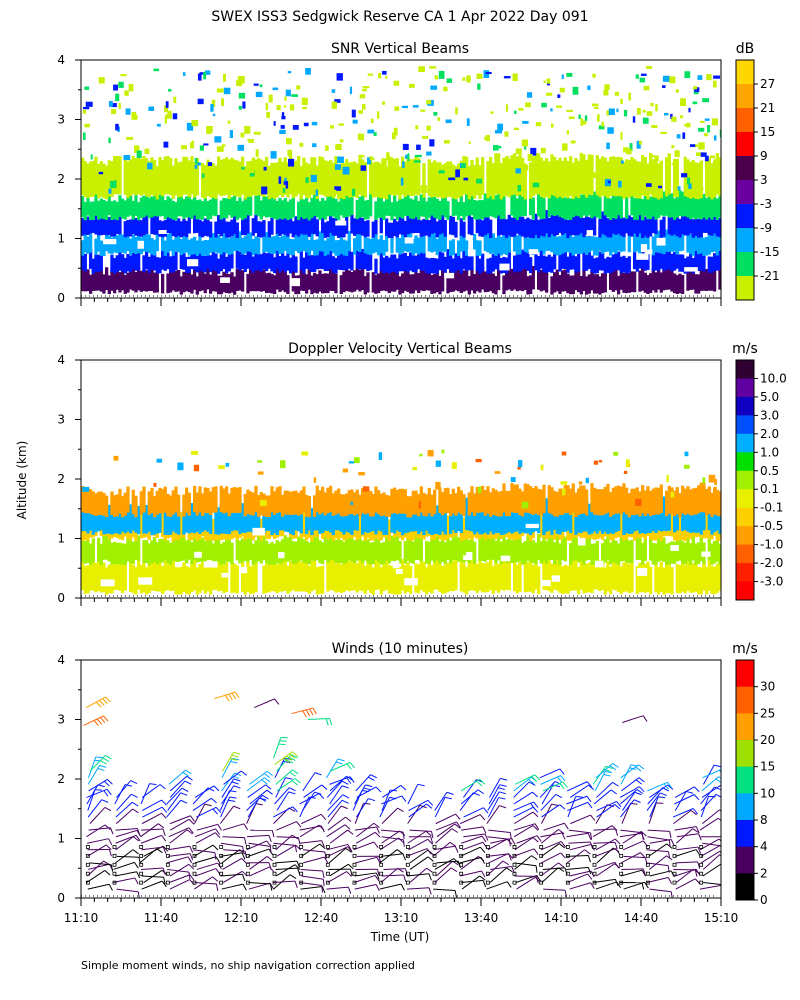 This screenshot has height=1000, width=800. Describe the element at coordinates (61, 479) in the screenshot. I see `y-tick-label: 2` at that location.